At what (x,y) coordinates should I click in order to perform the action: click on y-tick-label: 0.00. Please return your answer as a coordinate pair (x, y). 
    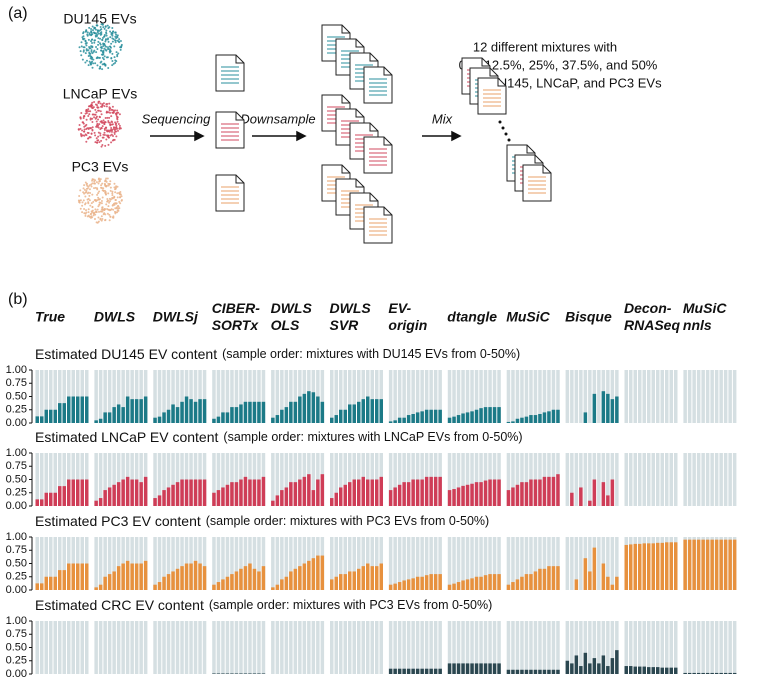
    Looking at the image, I should click on (16, 590).